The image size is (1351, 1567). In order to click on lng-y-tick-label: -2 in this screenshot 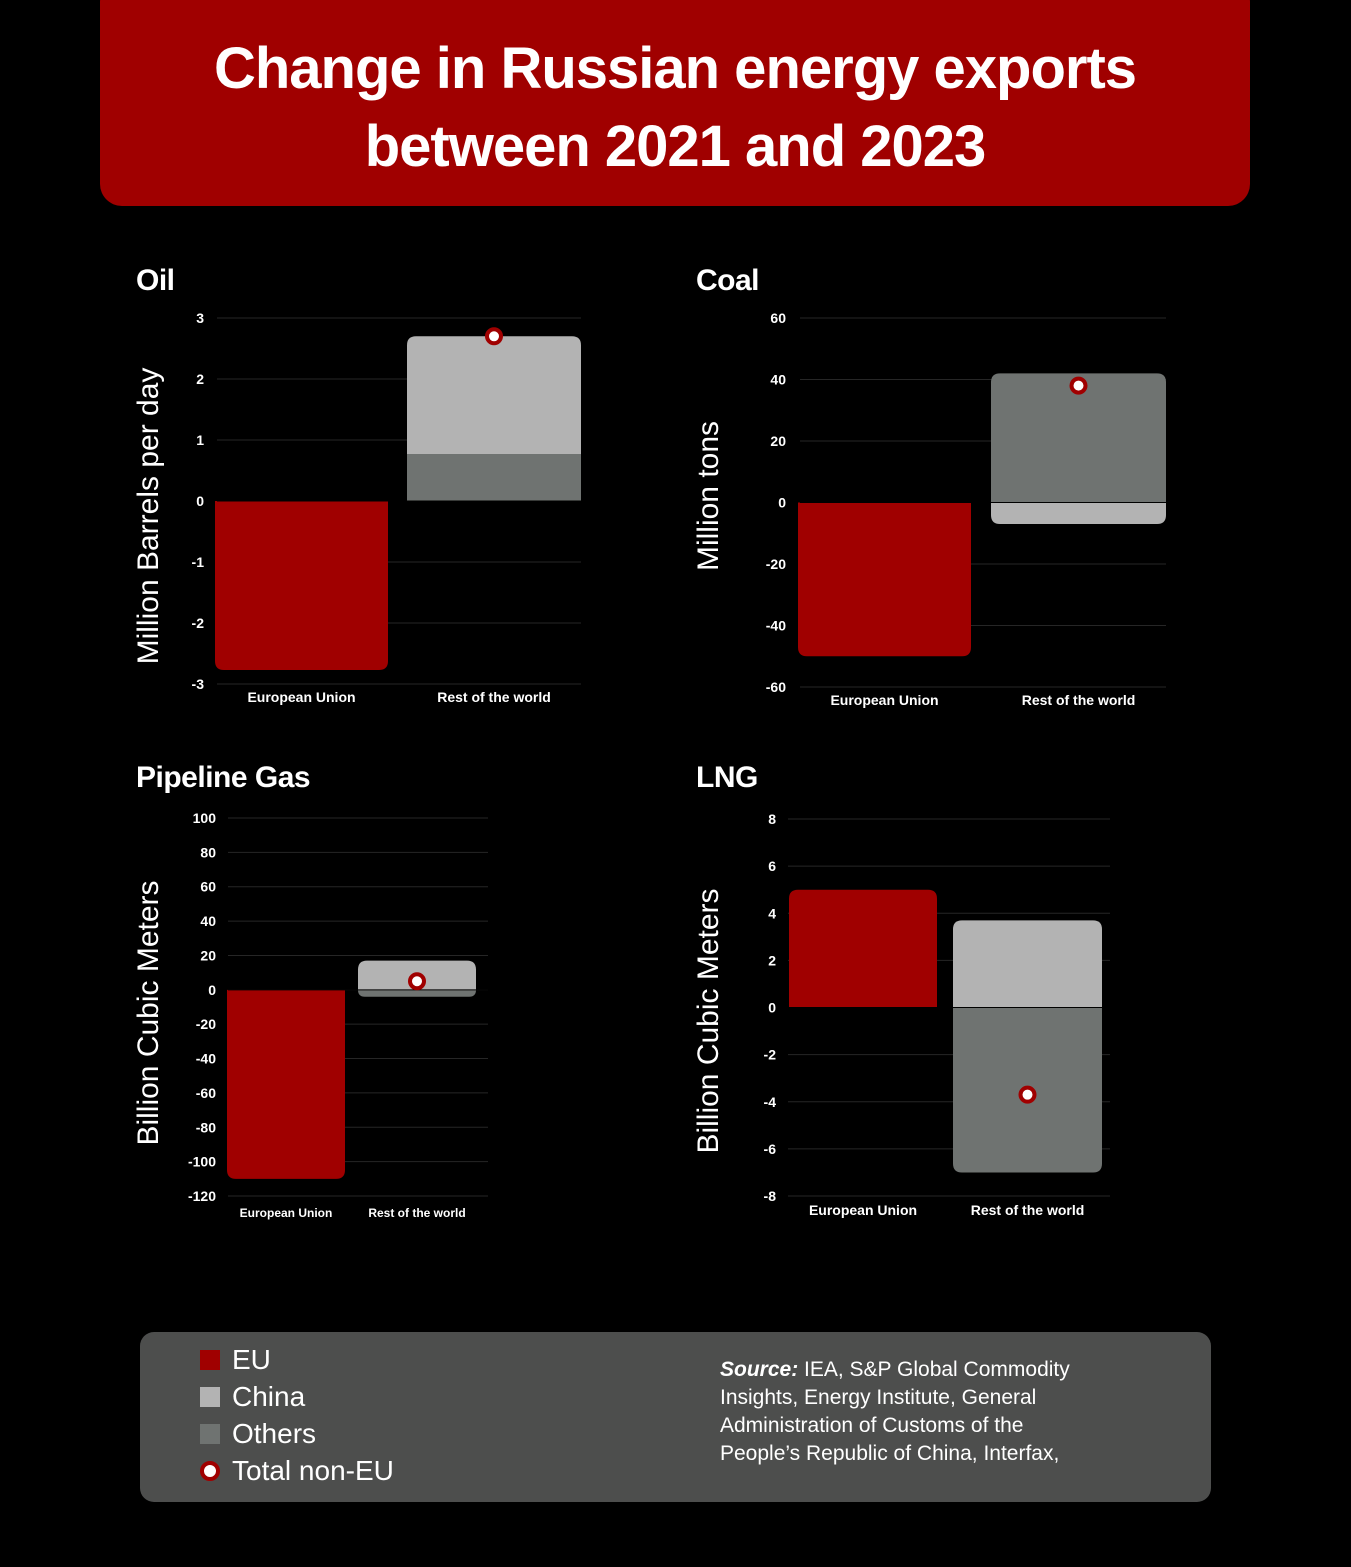, I will do `click(770, 1055)`.